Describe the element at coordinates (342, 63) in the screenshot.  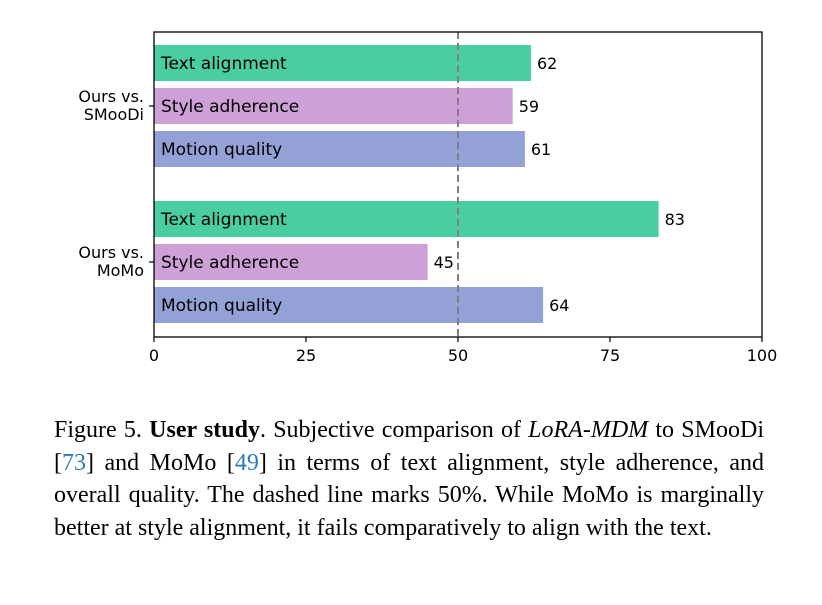
I see `bar-g0-b0` at that location.